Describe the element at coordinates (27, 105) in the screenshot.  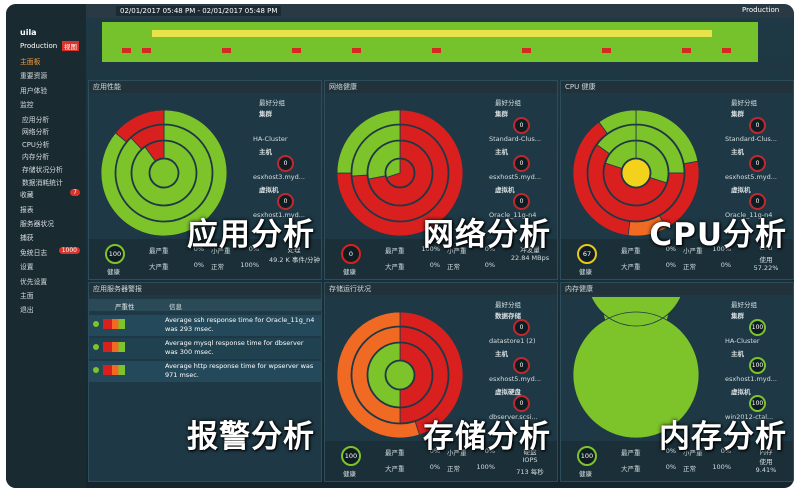
I see `menu-item: 监控` at that location.